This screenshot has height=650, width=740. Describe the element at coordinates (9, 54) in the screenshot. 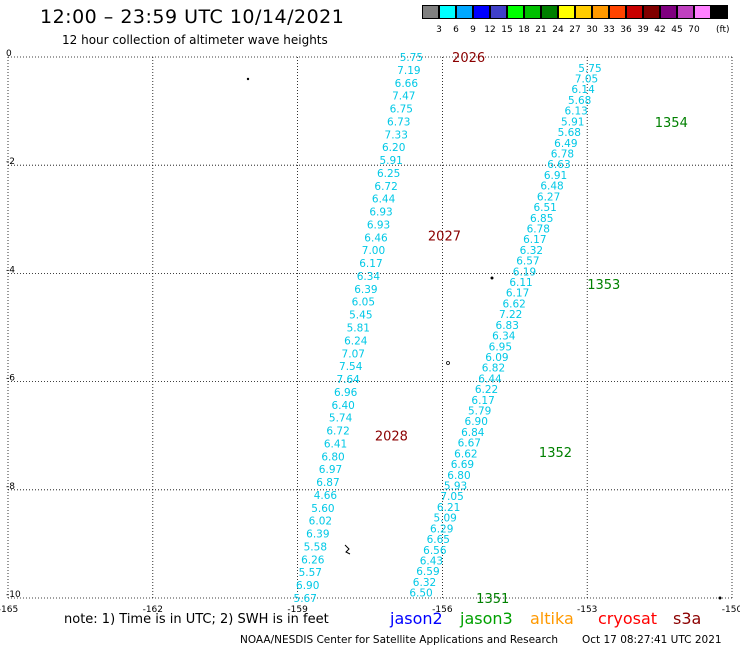

I see `y-tick-label: 0` at that location.